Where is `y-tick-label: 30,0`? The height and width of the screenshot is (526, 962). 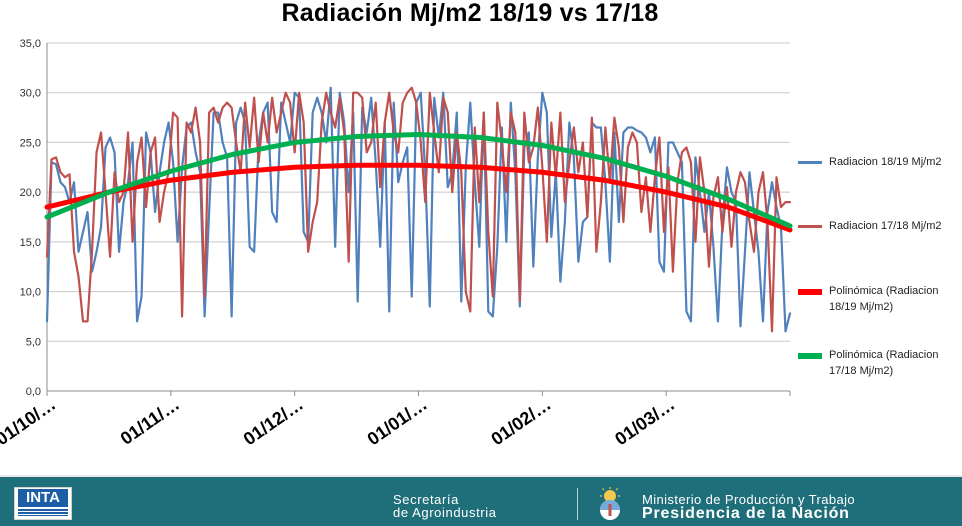 y-tick-label: 30,0 is located at coordinates (30, 94).